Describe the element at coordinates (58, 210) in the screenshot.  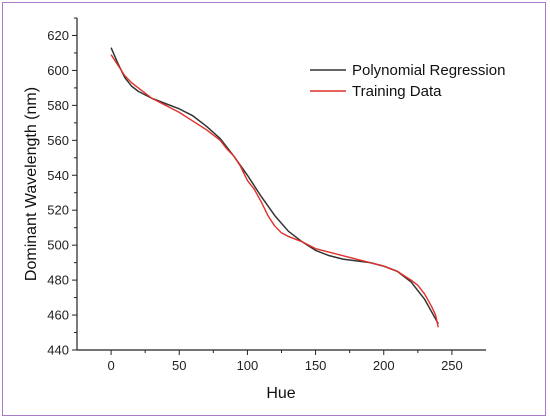
I see `y-tick-label: 520` at that location.